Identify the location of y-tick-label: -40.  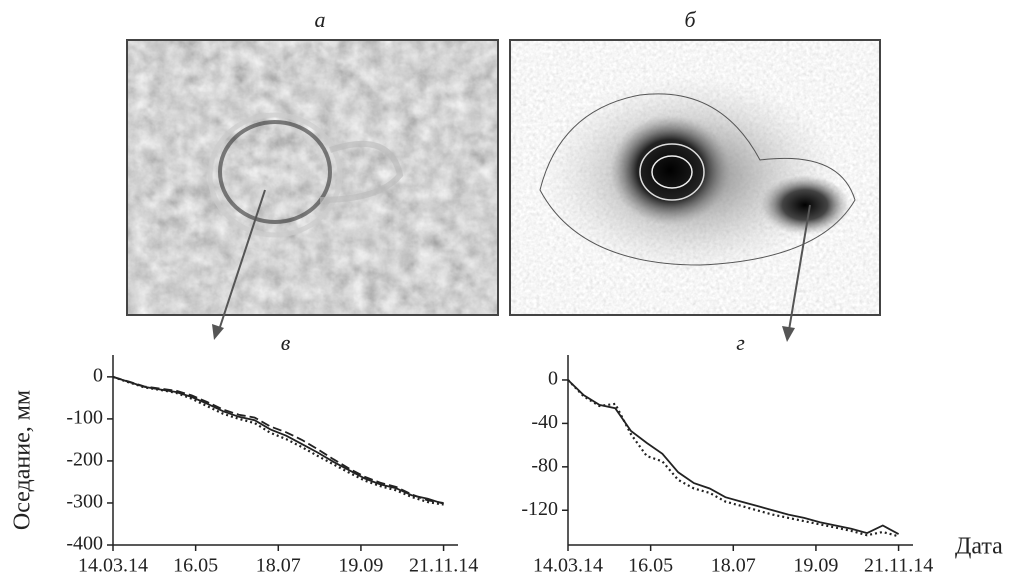
(544, 422).